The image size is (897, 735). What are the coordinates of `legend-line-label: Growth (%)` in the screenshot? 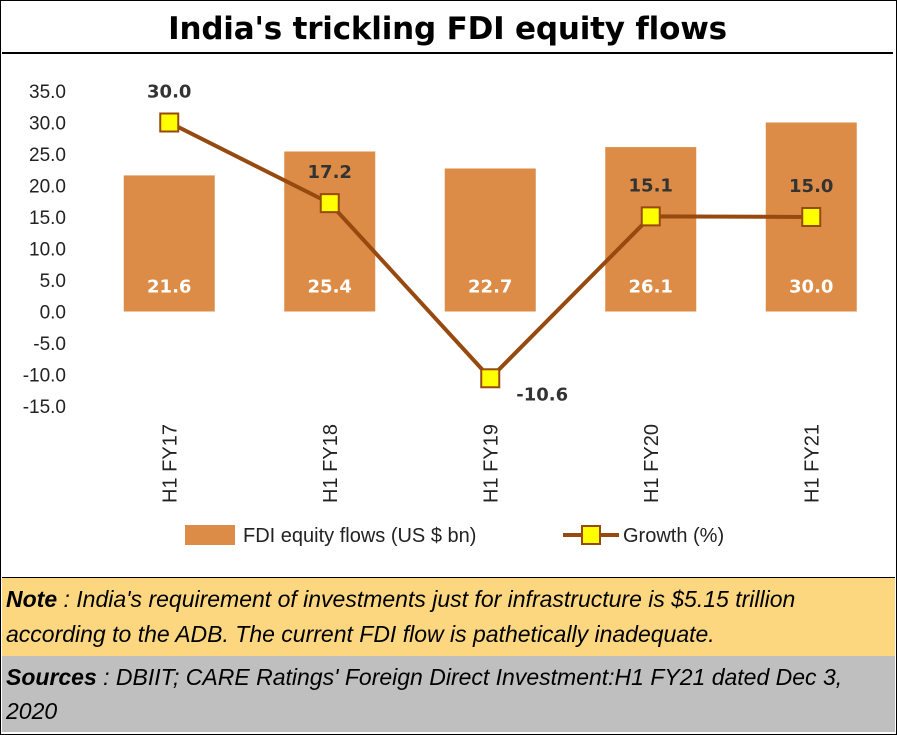 It's located at (673, 536).